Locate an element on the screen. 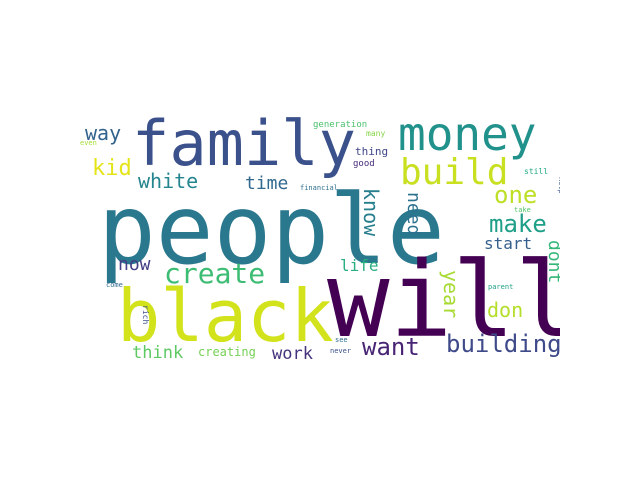 Image resolution: width=640 pixels, height=480 pixels. word-creating: creating is located at coordinates (227, 352).